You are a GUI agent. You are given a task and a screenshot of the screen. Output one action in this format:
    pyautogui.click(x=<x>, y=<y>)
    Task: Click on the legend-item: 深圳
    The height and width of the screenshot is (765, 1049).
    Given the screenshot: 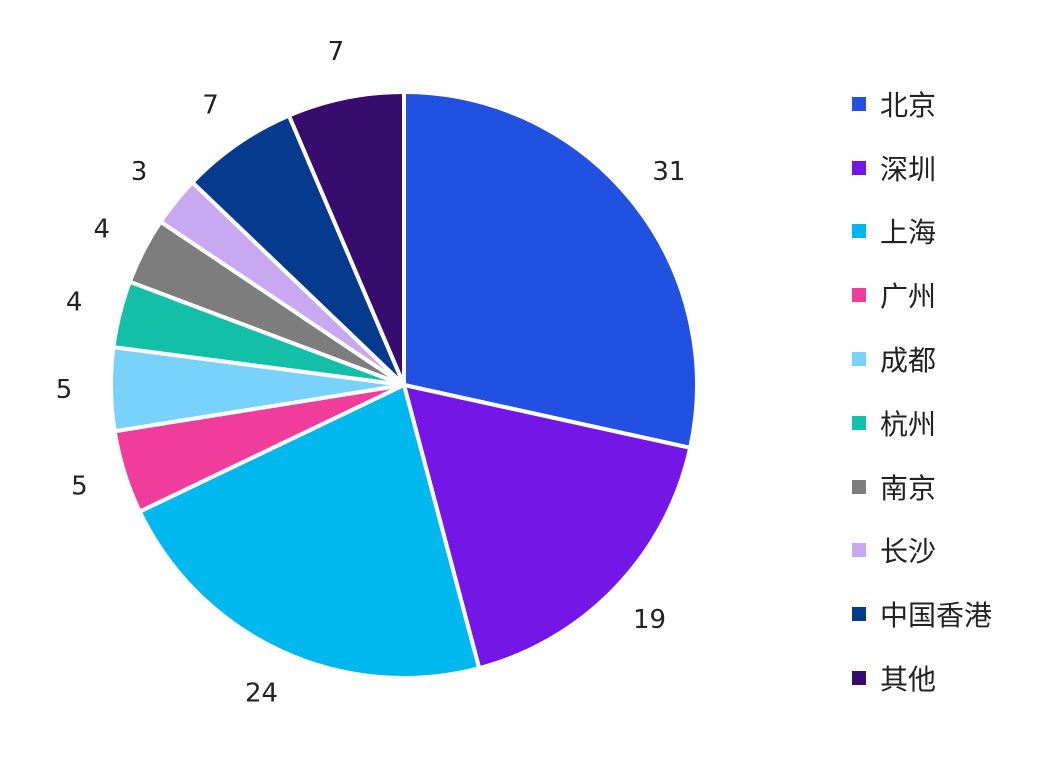 What is the action you would take?
    pyautogui.click(x=947, y=168)
    